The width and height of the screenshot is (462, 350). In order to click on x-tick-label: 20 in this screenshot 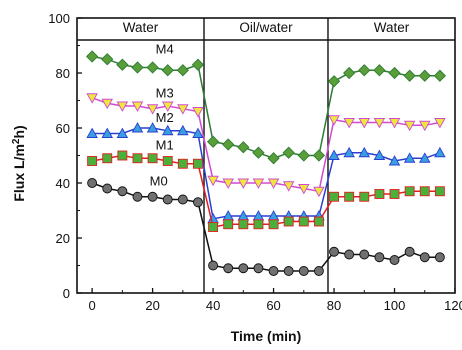, I will do `click(152, 305)`.